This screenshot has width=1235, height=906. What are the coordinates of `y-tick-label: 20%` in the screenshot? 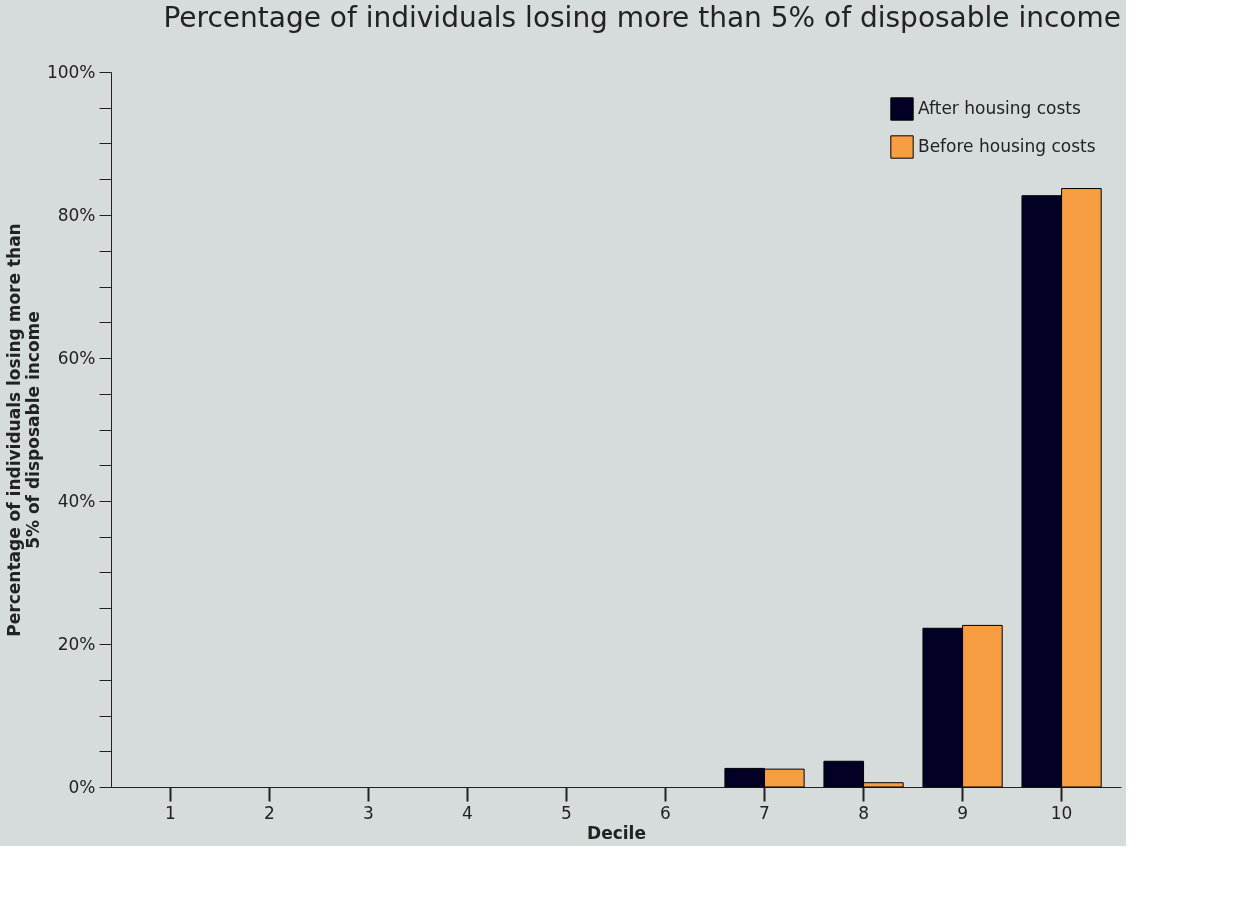 It's located at (76, 643).